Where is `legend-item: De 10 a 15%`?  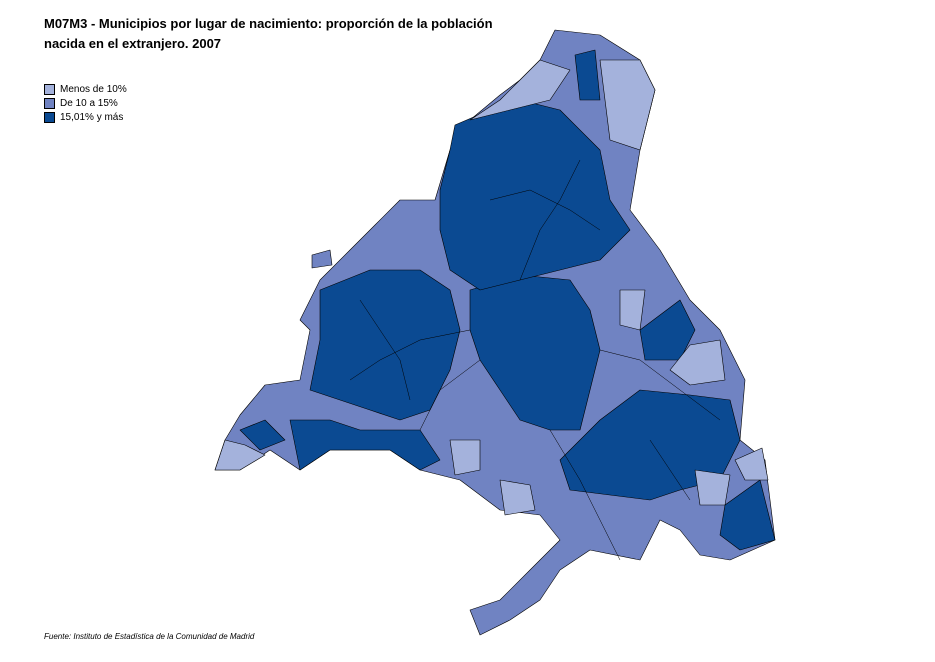
legend-item: De 10 a 15% is located at coordinates (85, 103).